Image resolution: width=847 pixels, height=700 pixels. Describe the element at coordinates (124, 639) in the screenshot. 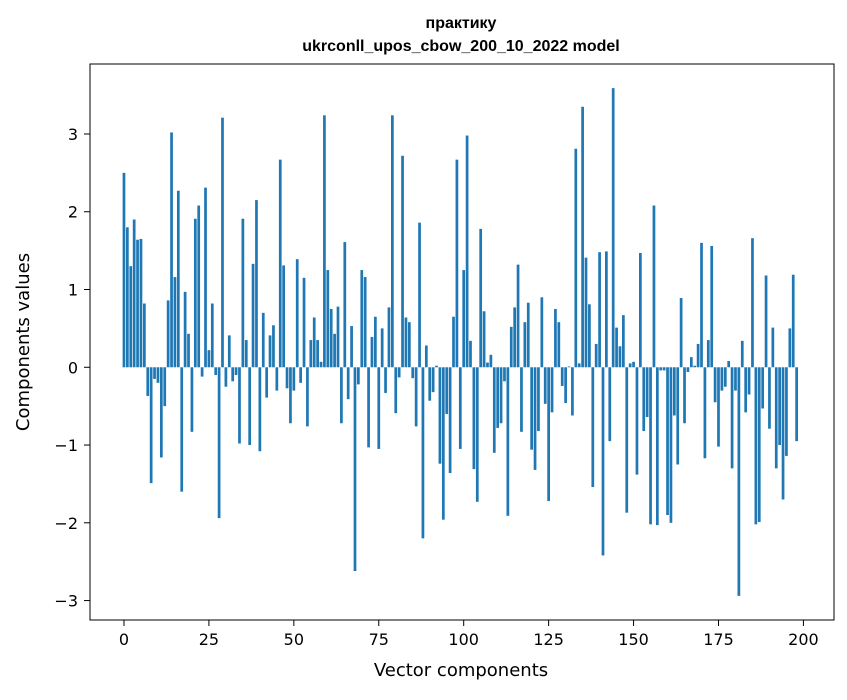

I see `x-tick-label: 0` at that location.